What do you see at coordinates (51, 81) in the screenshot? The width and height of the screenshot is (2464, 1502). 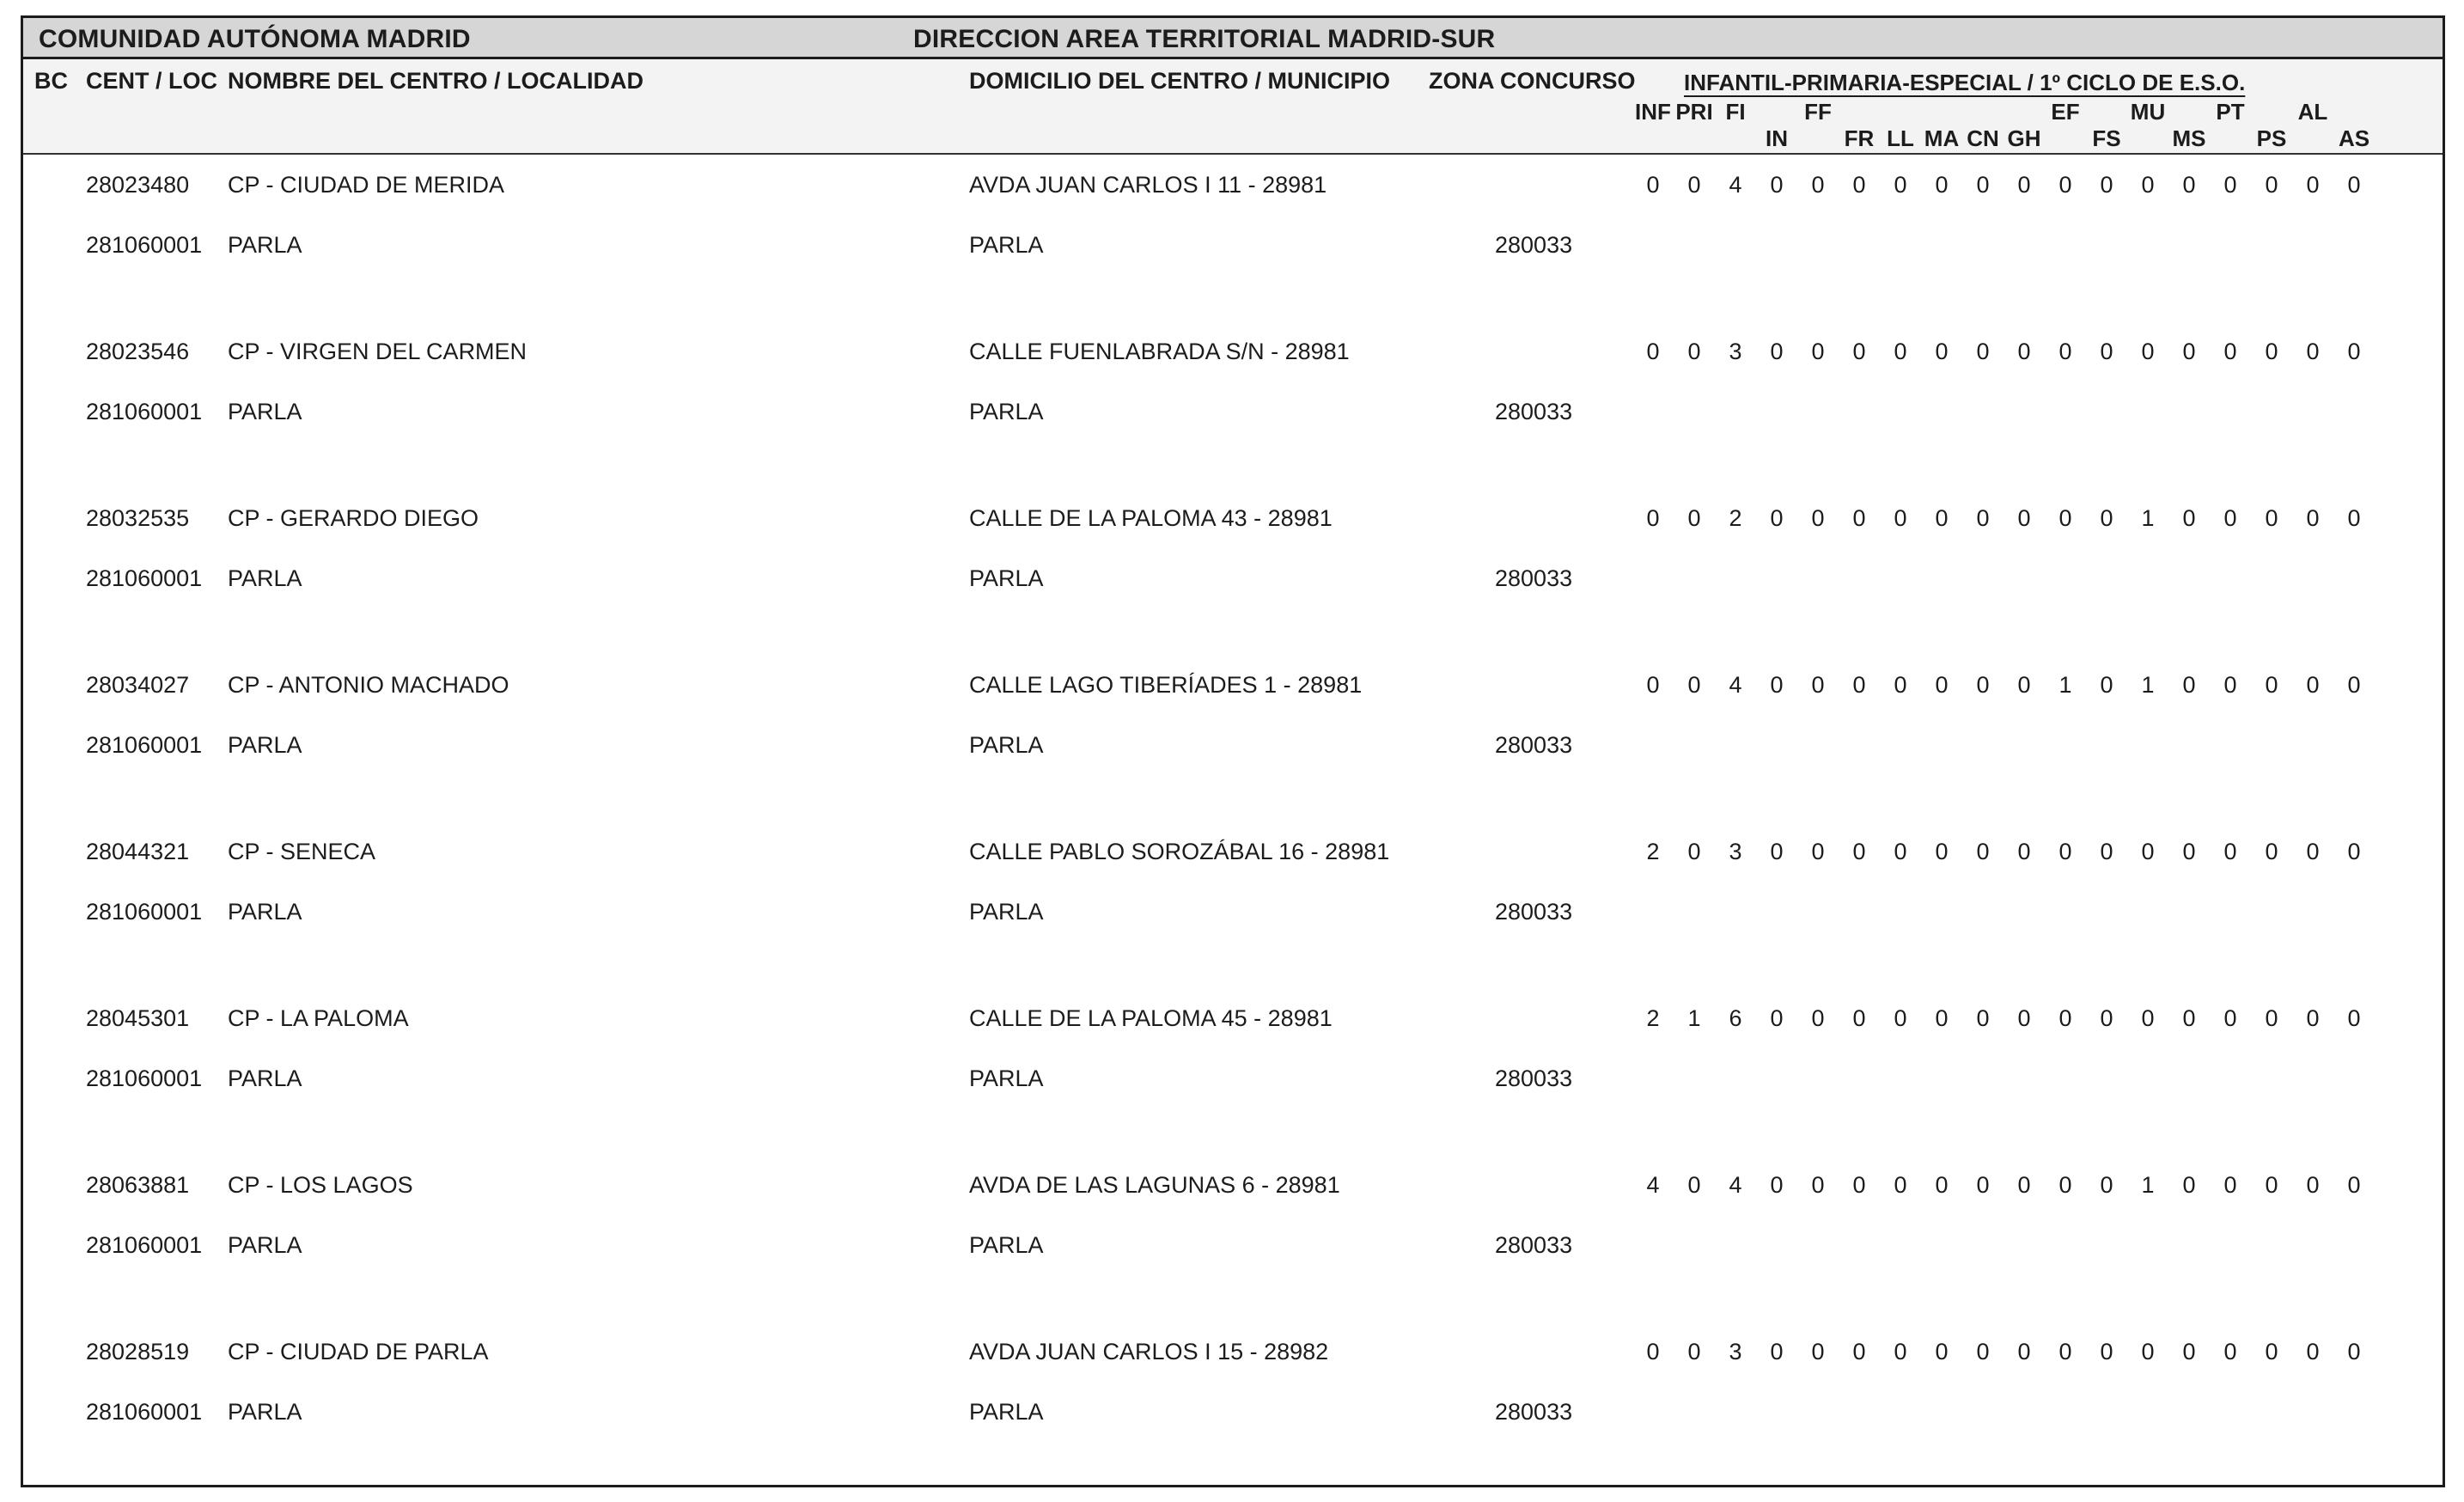 I see `header-bc: BC` at bounding box center [51, 81].